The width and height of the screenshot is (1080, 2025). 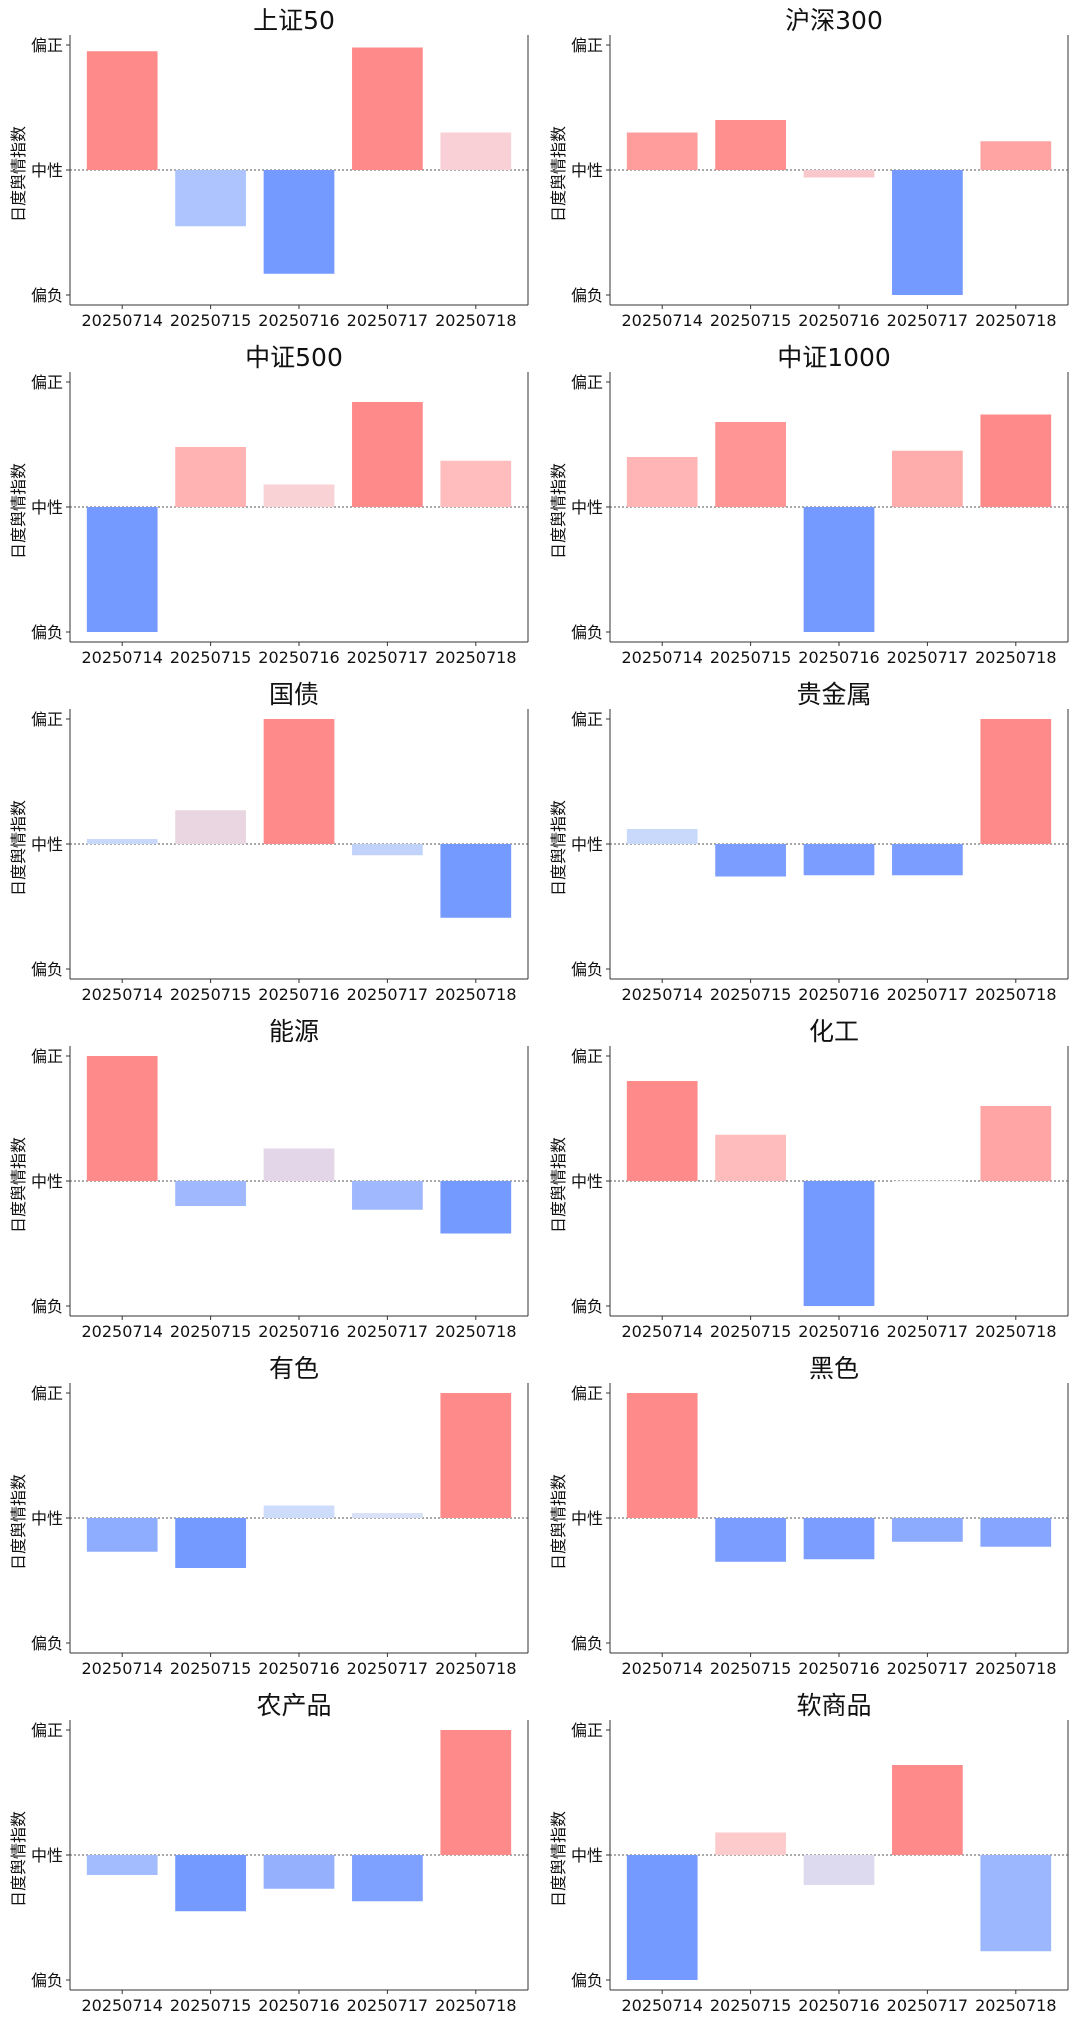 What do you see at coordinates (834, 20) in the screenshot?
I see `chart-title: 沪深300` at bounding box center [834, 20].